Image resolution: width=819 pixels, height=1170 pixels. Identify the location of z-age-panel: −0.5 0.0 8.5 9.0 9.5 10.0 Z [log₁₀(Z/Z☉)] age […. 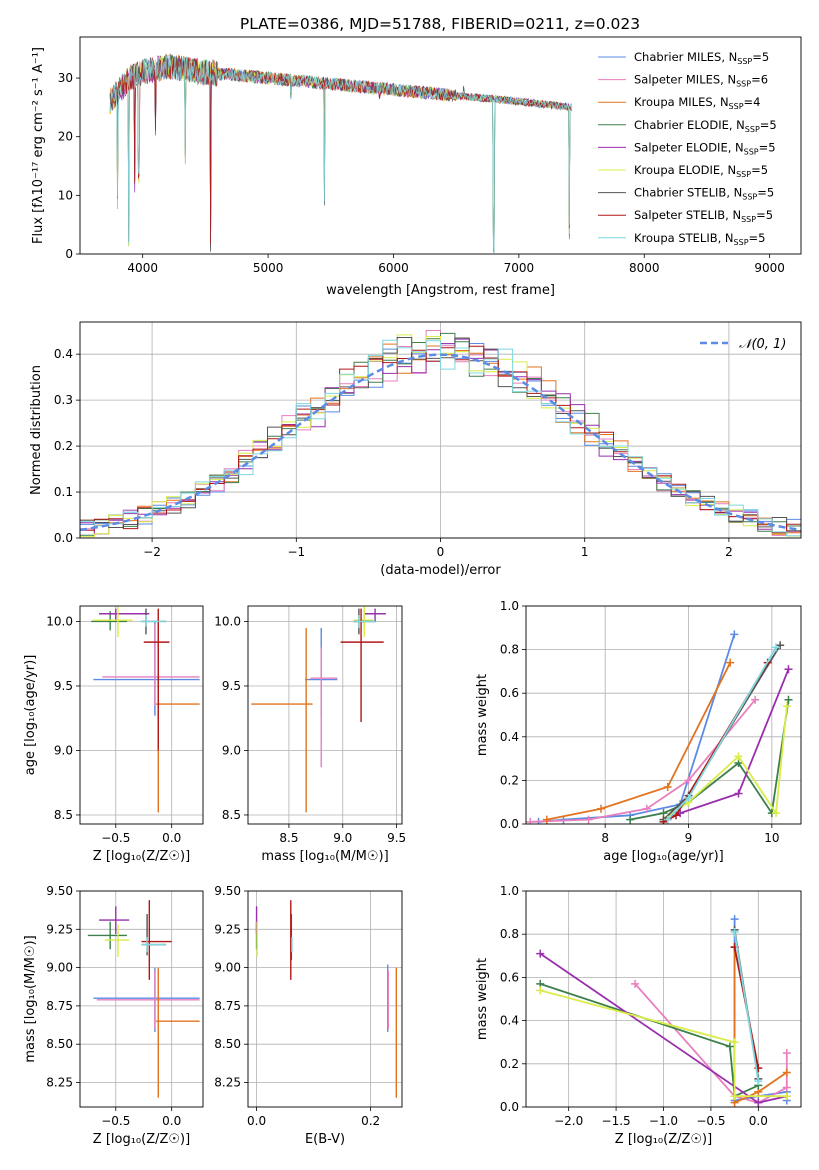
(113, 734).